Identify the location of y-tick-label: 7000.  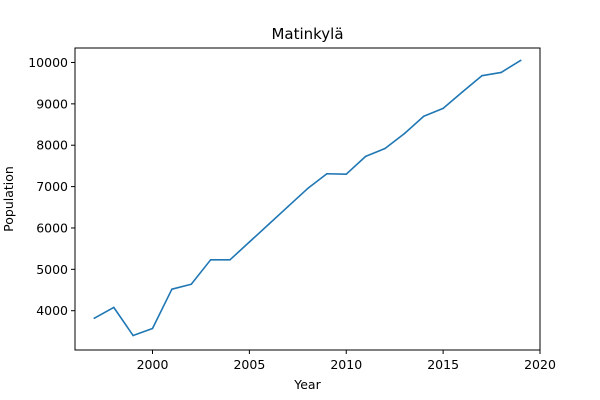
(52, 186).